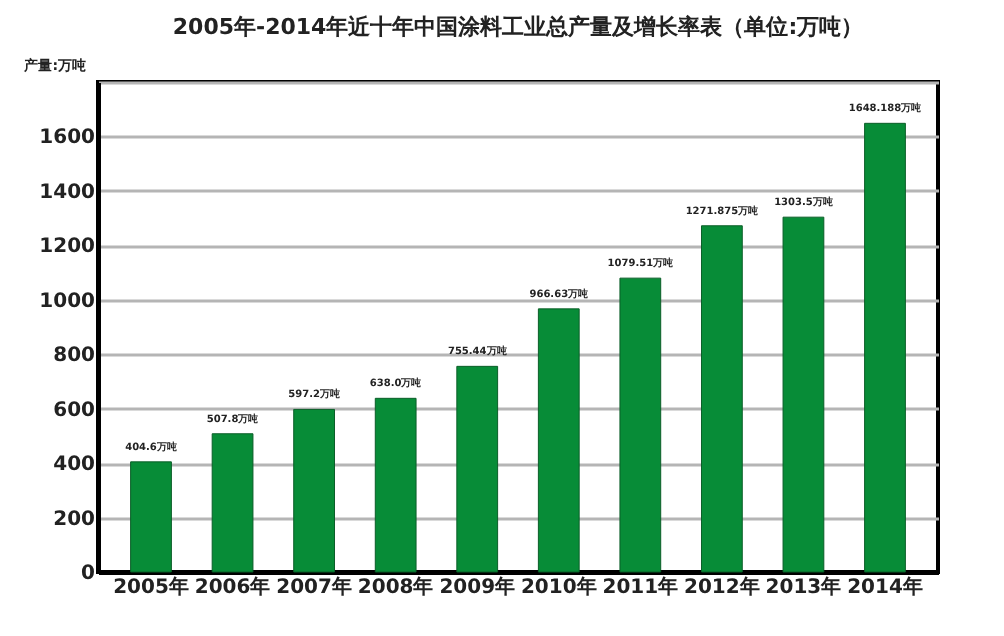 The image size is (1004, 636). I want to click on y-tick-label: 200, so click(74, 519).